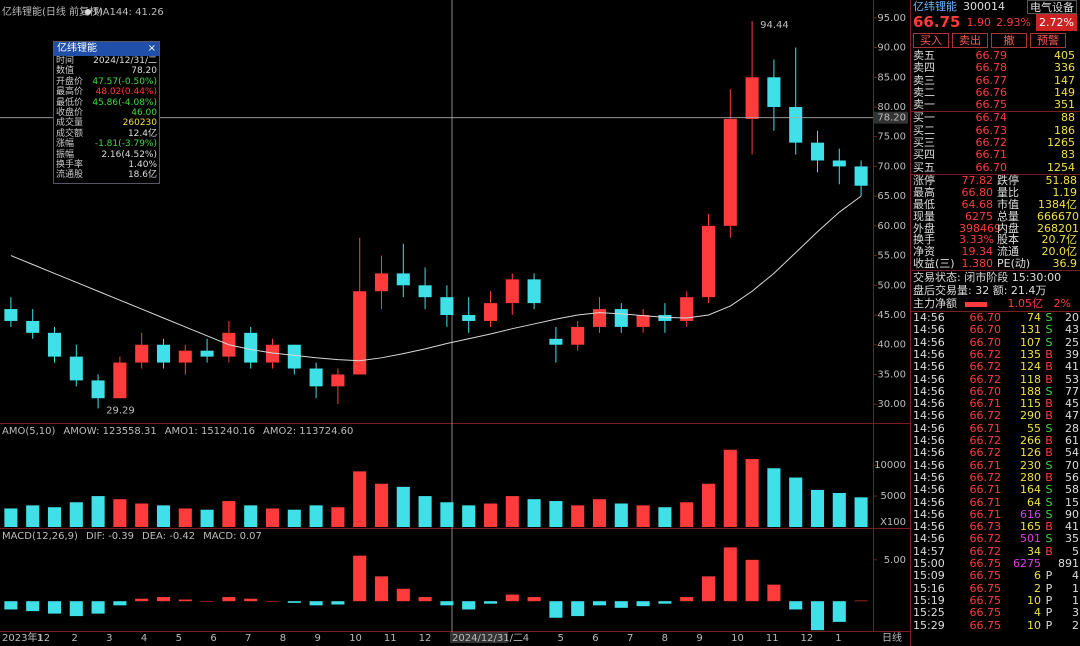 The height and width of the screenshot is (646, 1080). What do you see at coordinates (1049, 613) in the screenshot?
I see `tick-side: P` at bounding box center [1049, 613].